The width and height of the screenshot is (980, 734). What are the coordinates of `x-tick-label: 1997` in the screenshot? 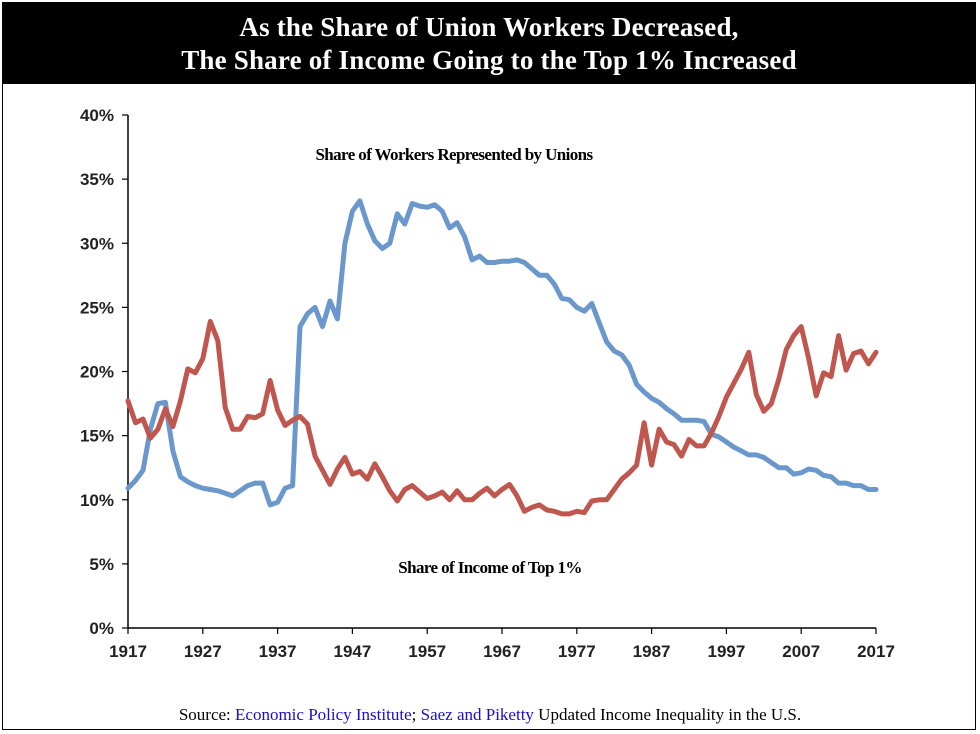 It's located at (726, 651).